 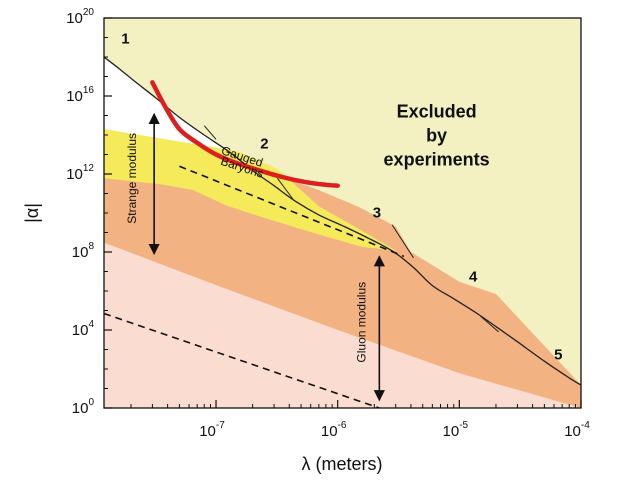 I want to click on y-axis-label: |α|, so click(x=32, y=213).